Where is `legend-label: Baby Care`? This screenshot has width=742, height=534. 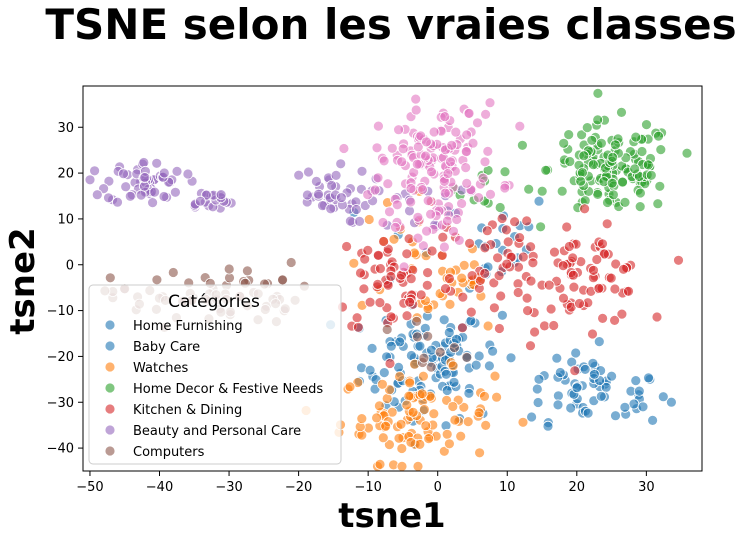
legend-label: Baby Care is located at coordinates (166, 347).